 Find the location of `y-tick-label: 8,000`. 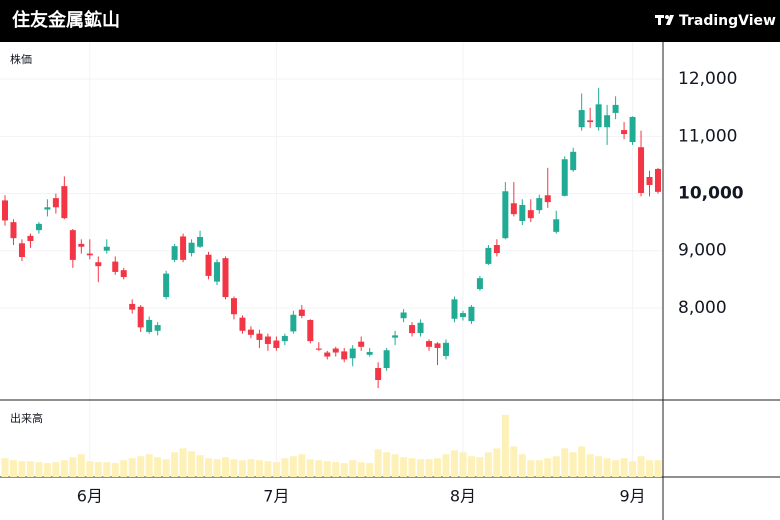

y-tick-label: 8,000 is located at coordinates (702, 308).